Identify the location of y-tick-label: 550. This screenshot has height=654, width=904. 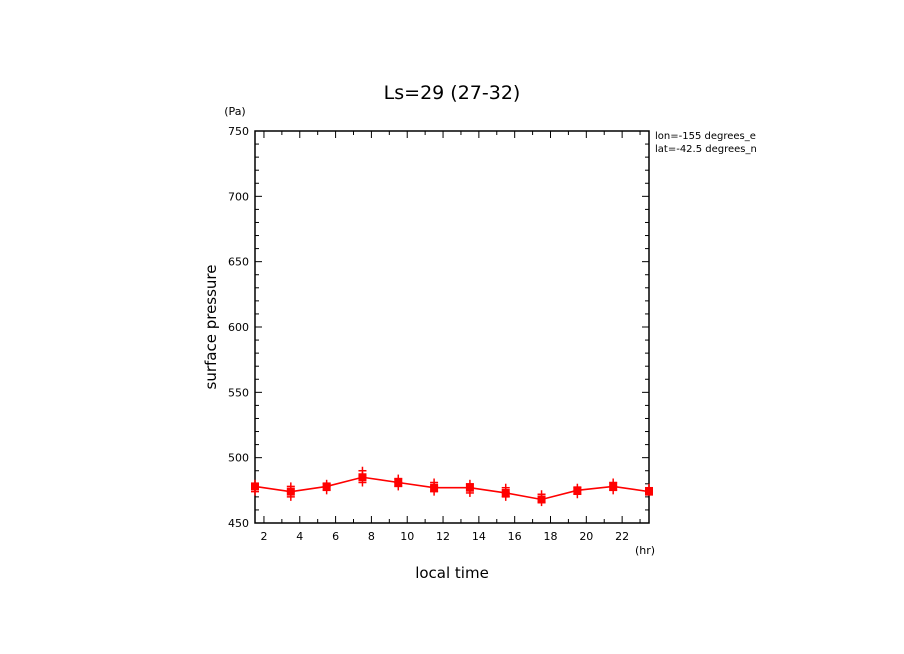
(238, 392).